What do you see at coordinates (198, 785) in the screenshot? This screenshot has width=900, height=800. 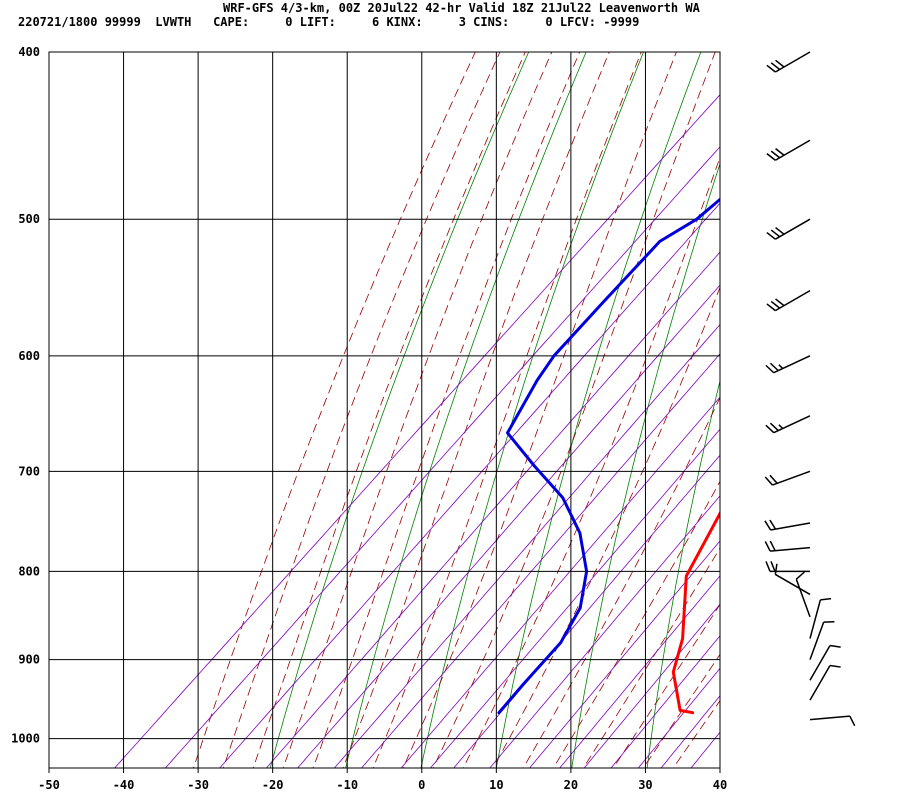 I see `x-tick-label: -30` at bounding box center [198, 785].